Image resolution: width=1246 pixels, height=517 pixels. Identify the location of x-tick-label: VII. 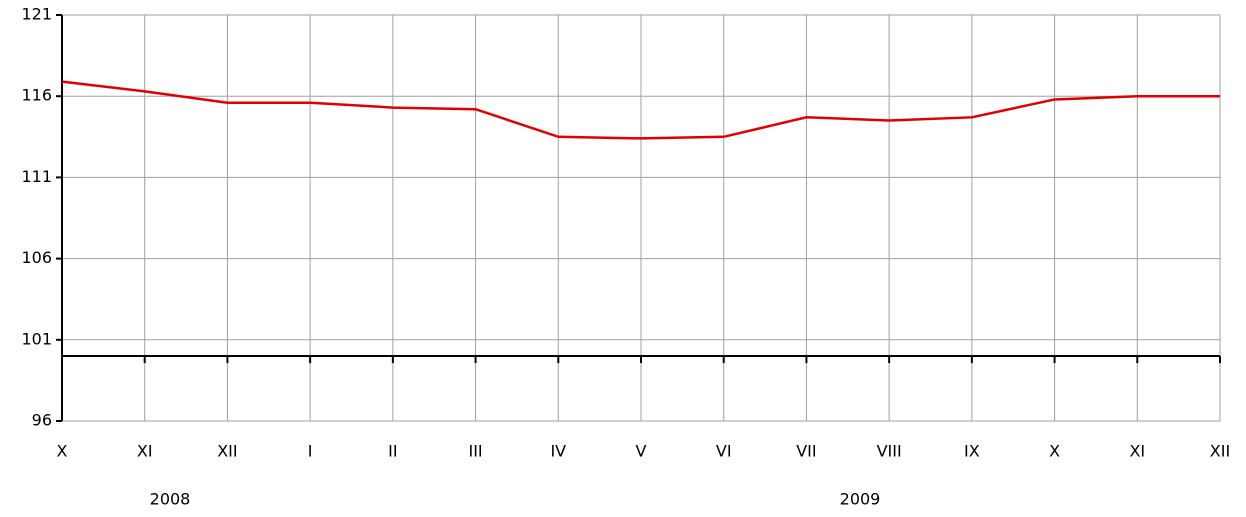
(806, 451).